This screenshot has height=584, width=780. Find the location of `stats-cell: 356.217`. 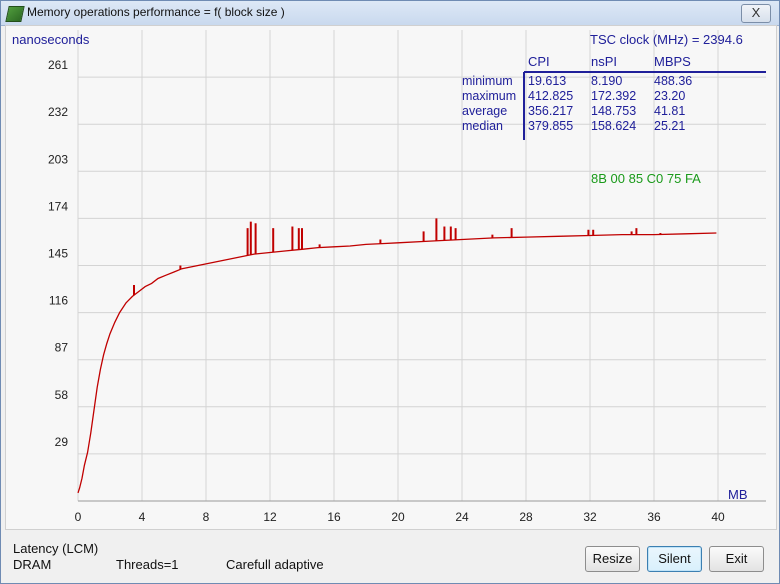

stats-cell: 356.217 is located at coordinates (550, 111).